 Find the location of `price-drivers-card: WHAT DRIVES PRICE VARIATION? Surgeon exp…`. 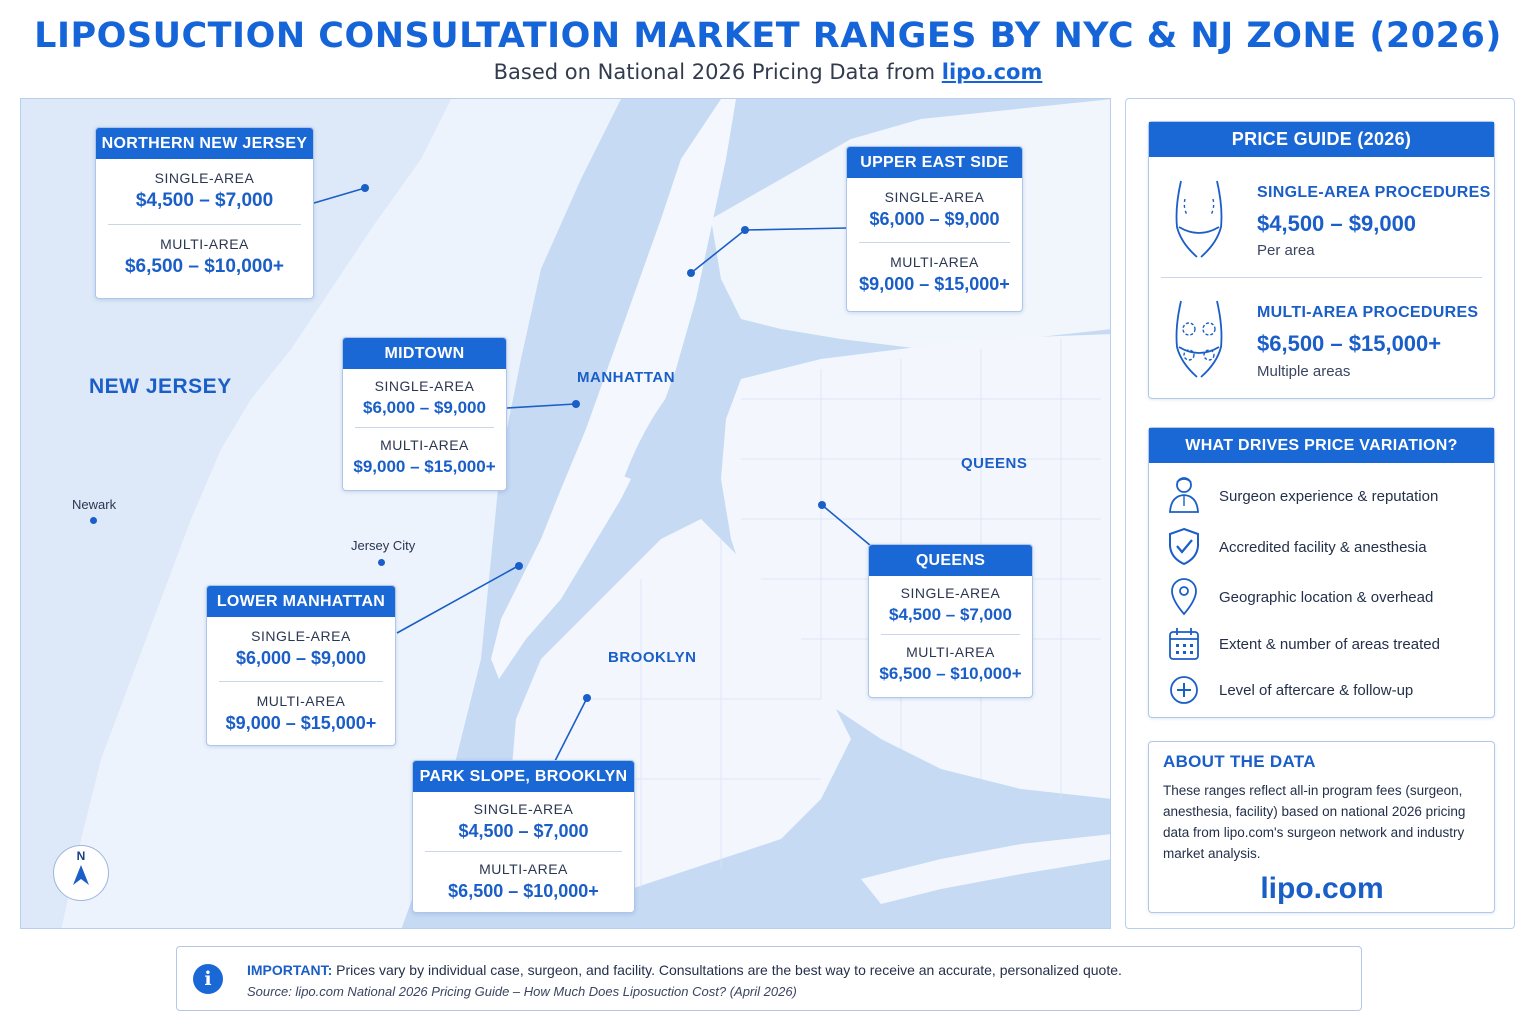

price-drivers-card: WHAT DRIVES PRICE VARIATION? Surgeon exp… is located at coordinates (1321, 572).